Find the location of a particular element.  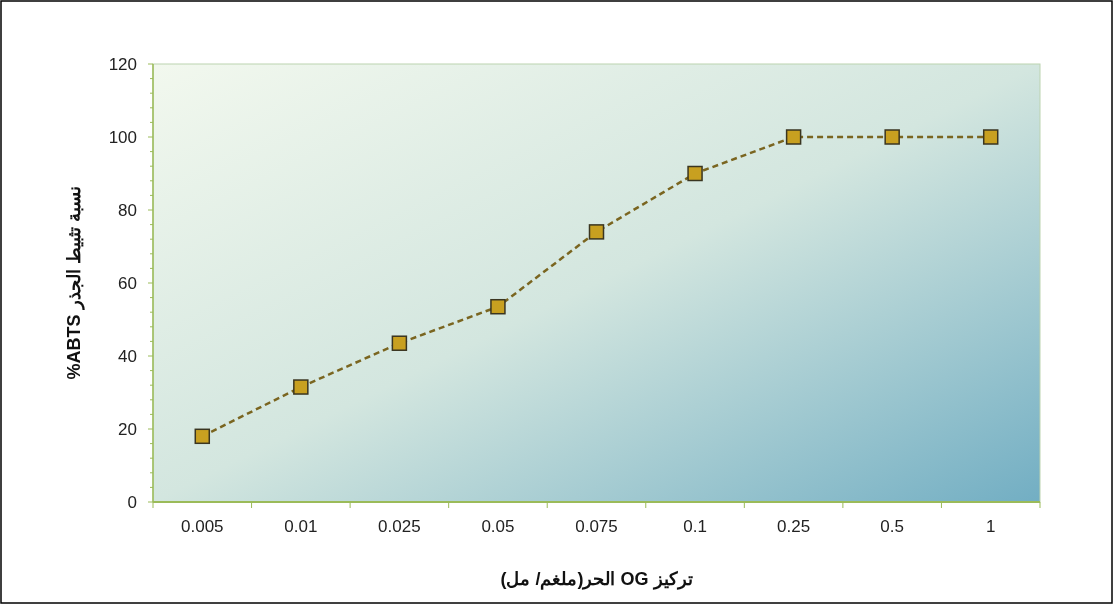

x-tick-label: 0.25 is located at coordinates (794, 526).